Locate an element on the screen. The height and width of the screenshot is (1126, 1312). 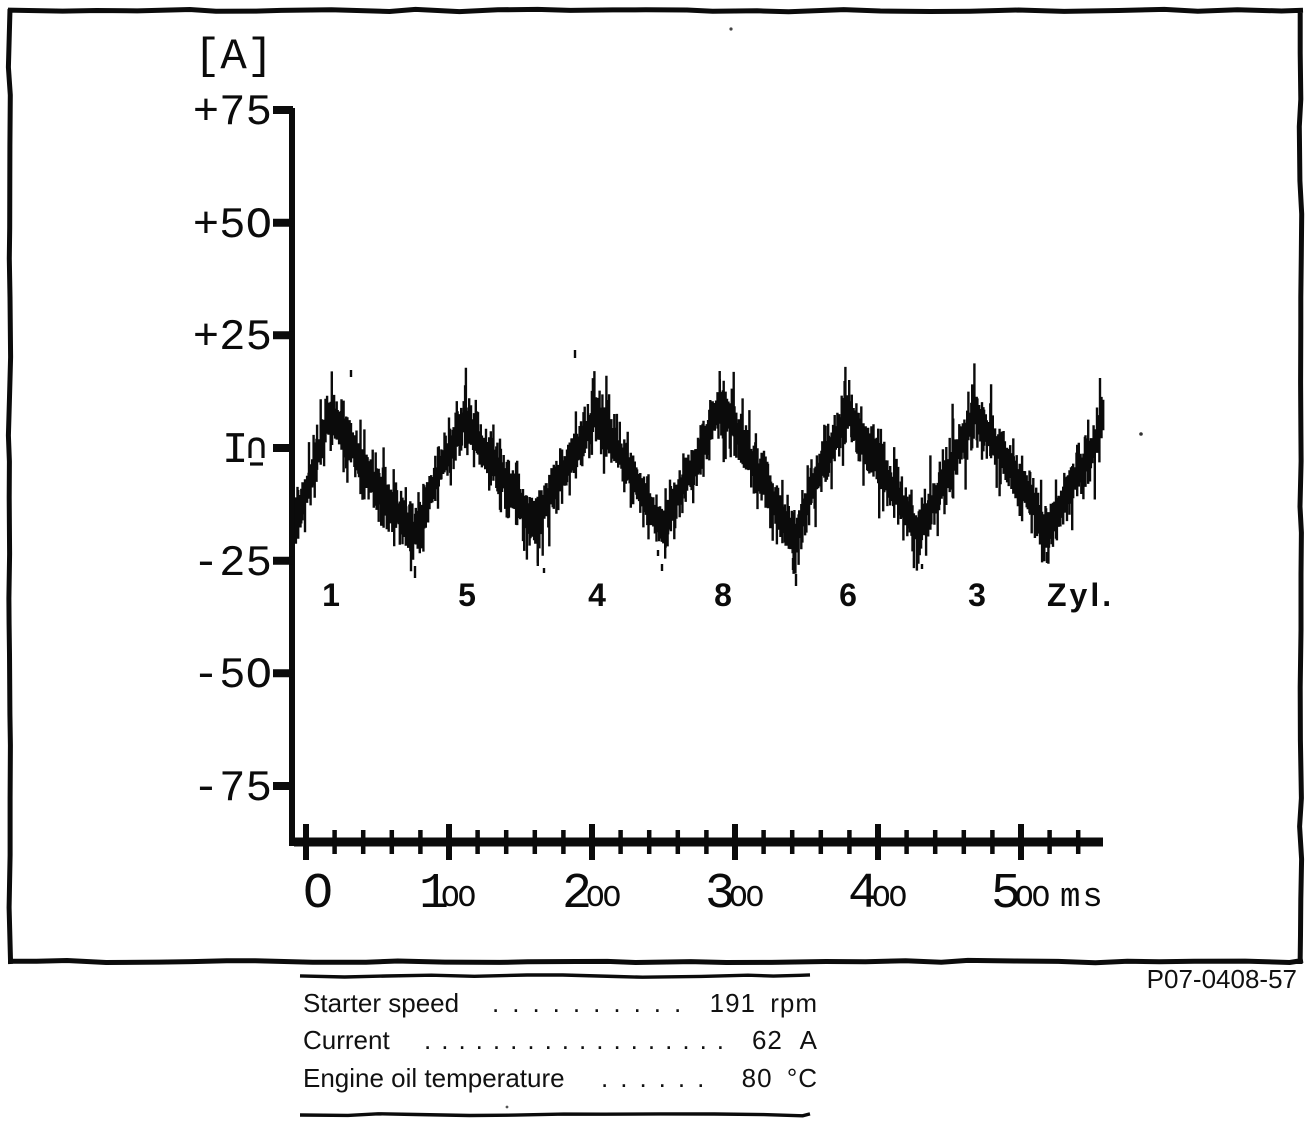
svg-text: I is located at coordinates (235, 451).